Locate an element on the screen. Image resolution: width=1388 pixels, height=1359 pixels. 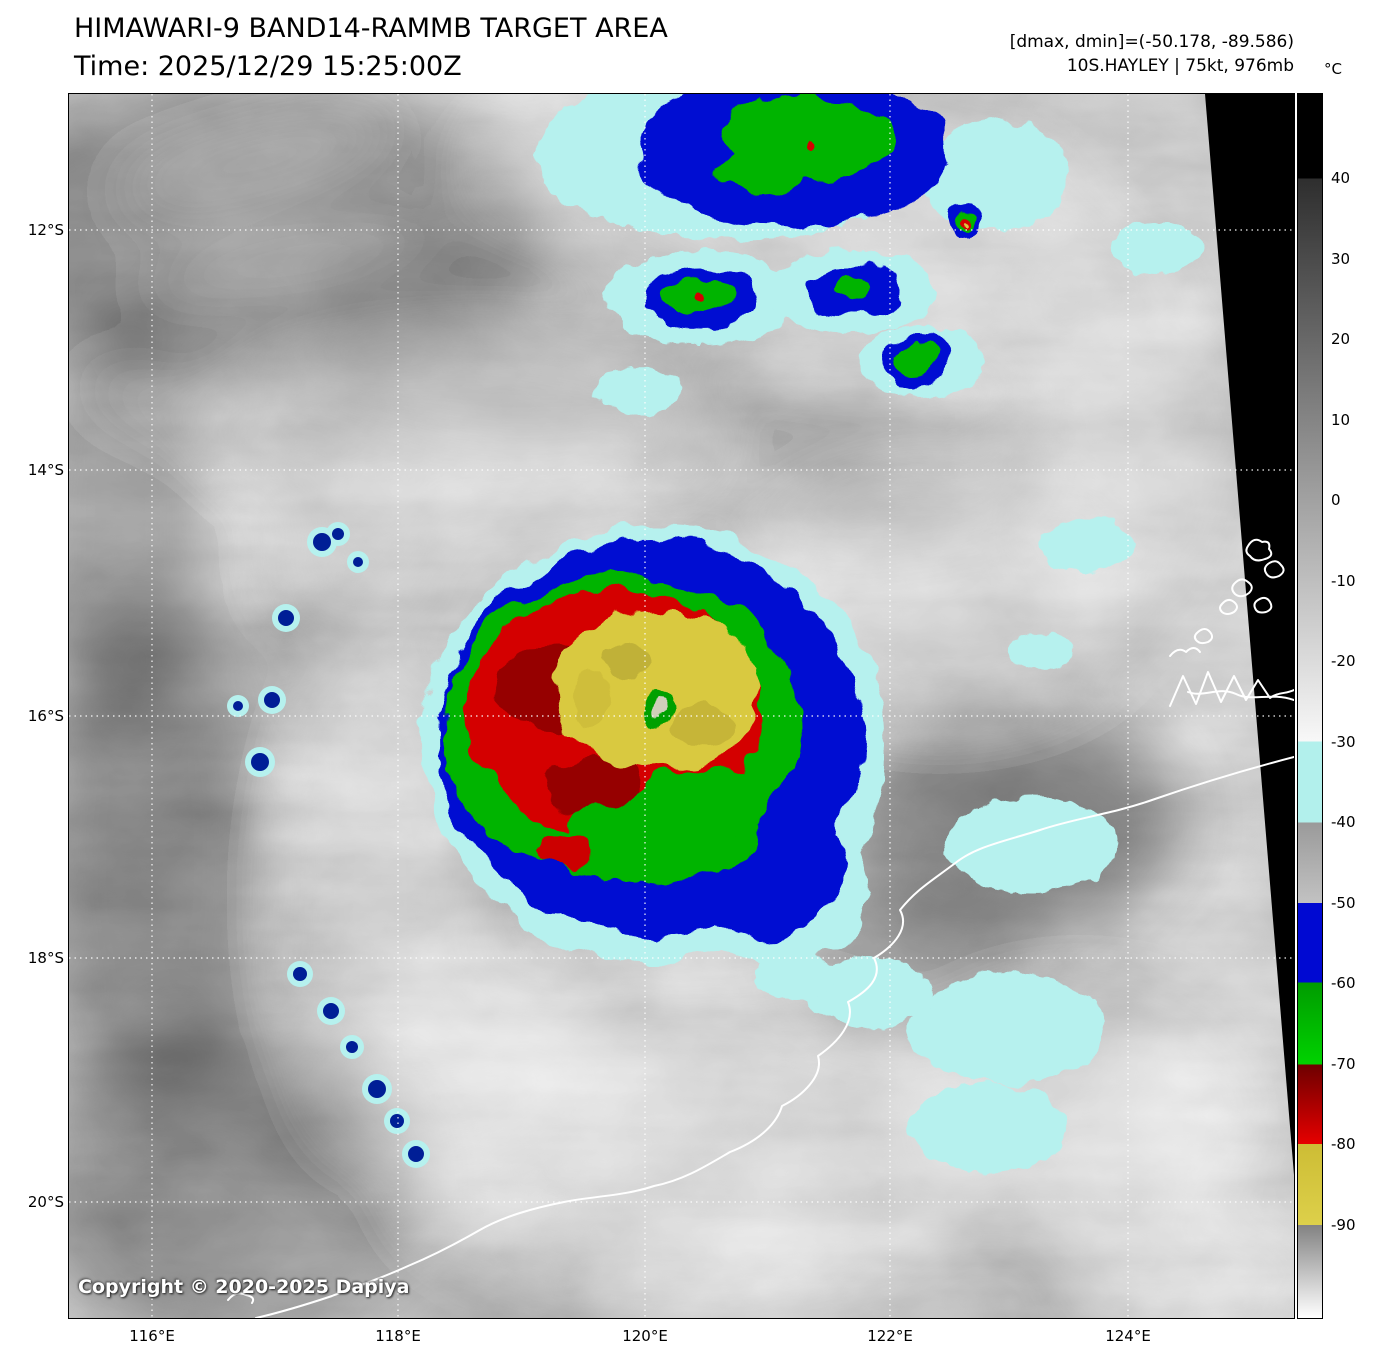
colorbar-unit: °C is located at coordinates (1333, 69).